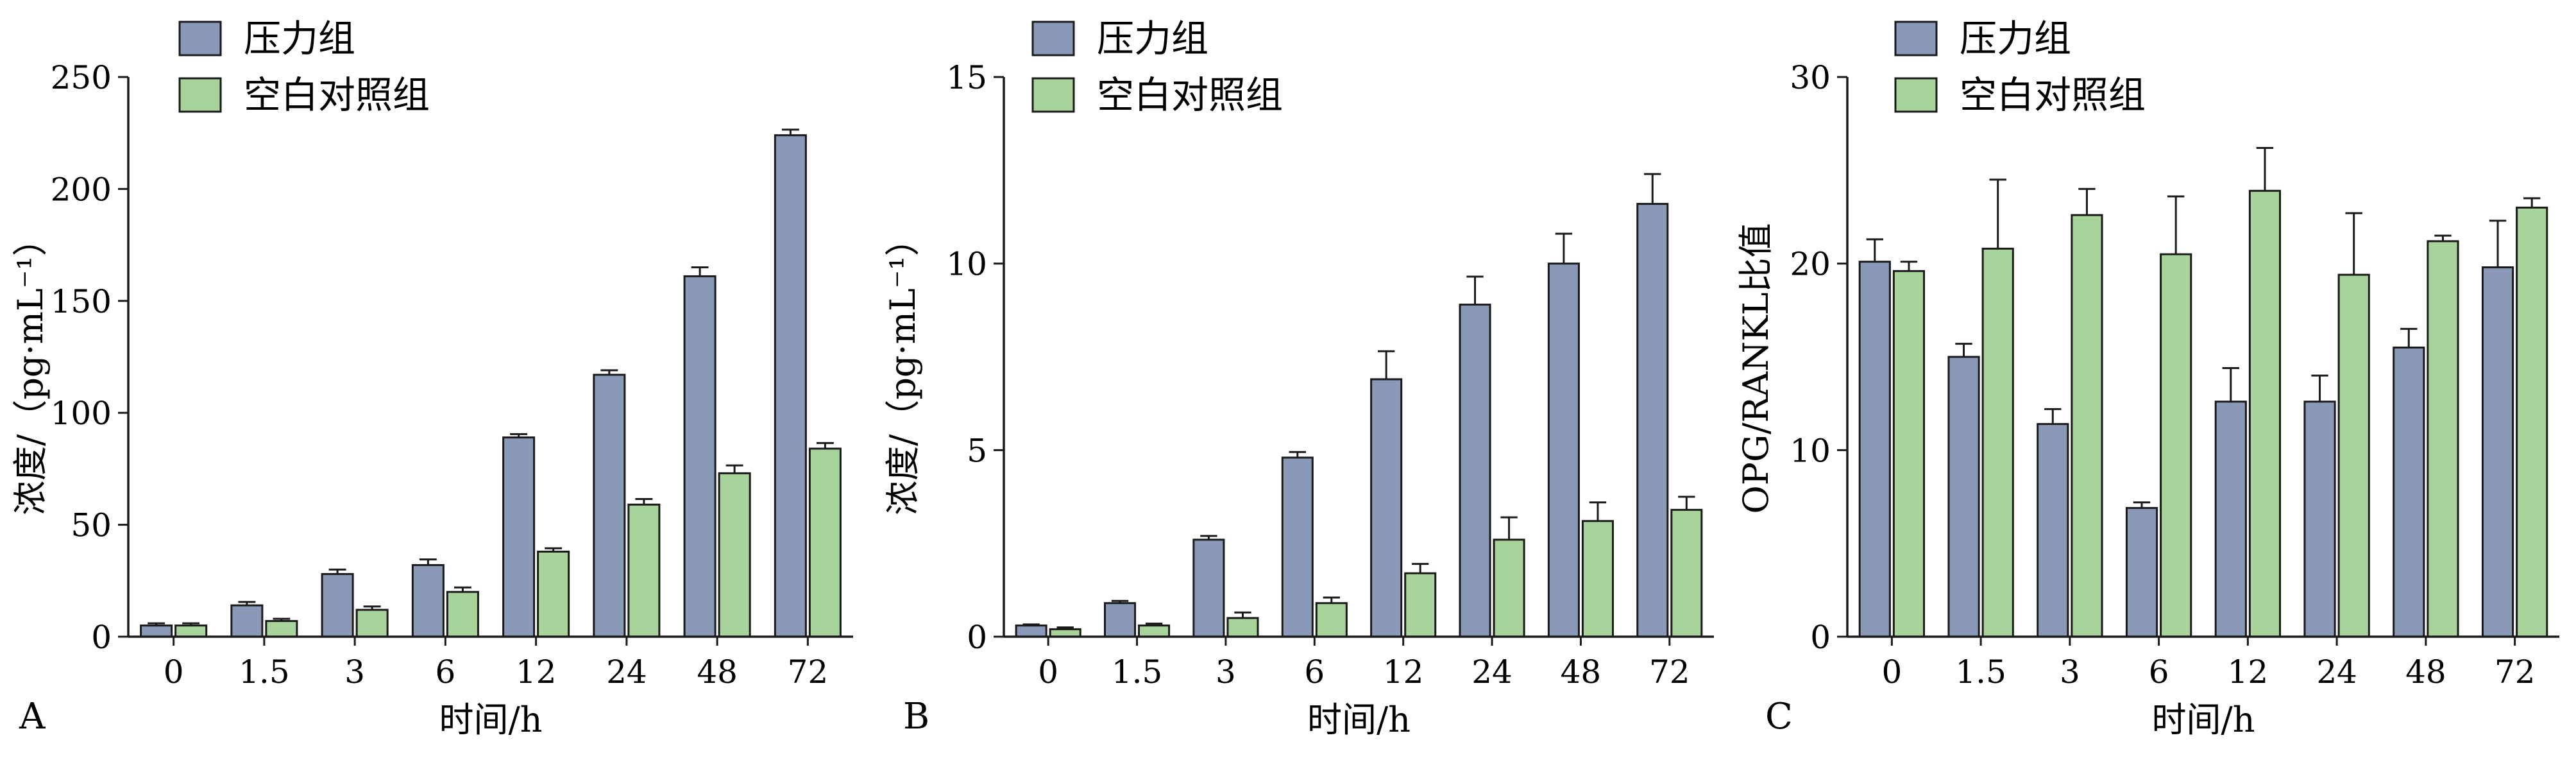  Describe the element at coordinates (81, 77) in the screenshot. I see `y-tick-label: 250` at that location.